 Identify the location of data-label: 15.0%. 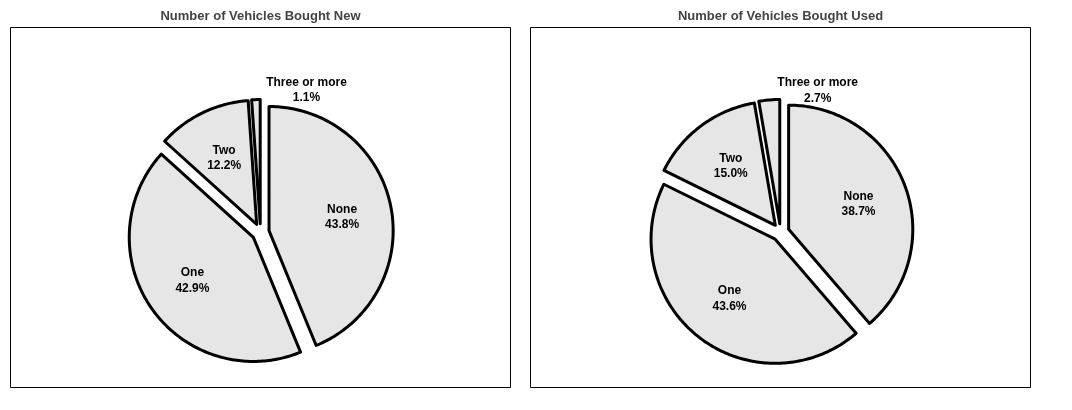
(731, 173).